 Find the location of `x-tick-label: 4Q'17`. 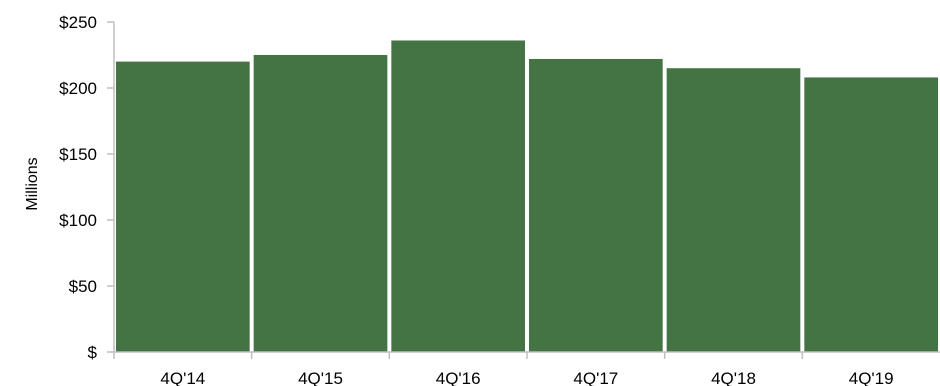

x-tick-label: 4Q'17 is located at coordinates (595, 377).